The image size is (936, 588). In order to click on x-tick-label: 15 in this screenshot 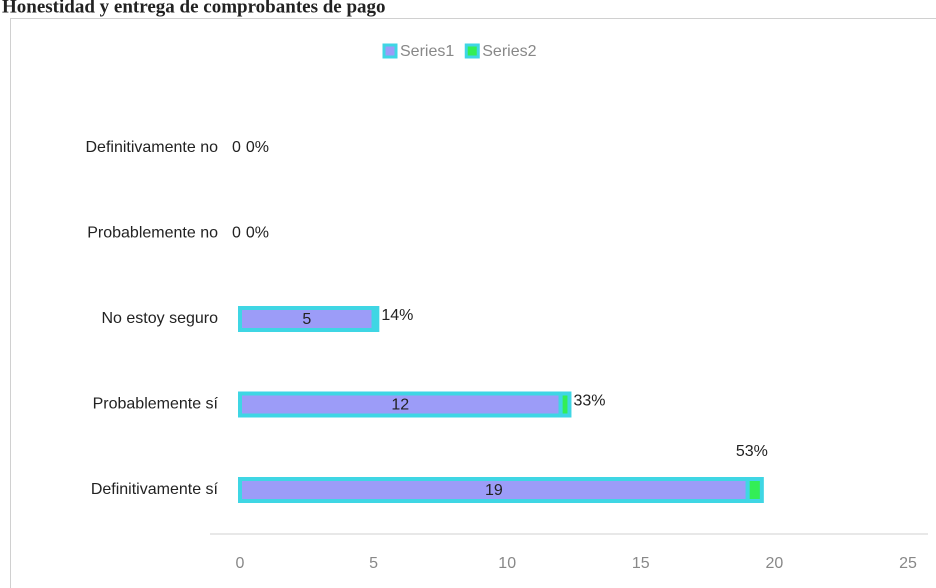, I will do `click(641, 563)`.